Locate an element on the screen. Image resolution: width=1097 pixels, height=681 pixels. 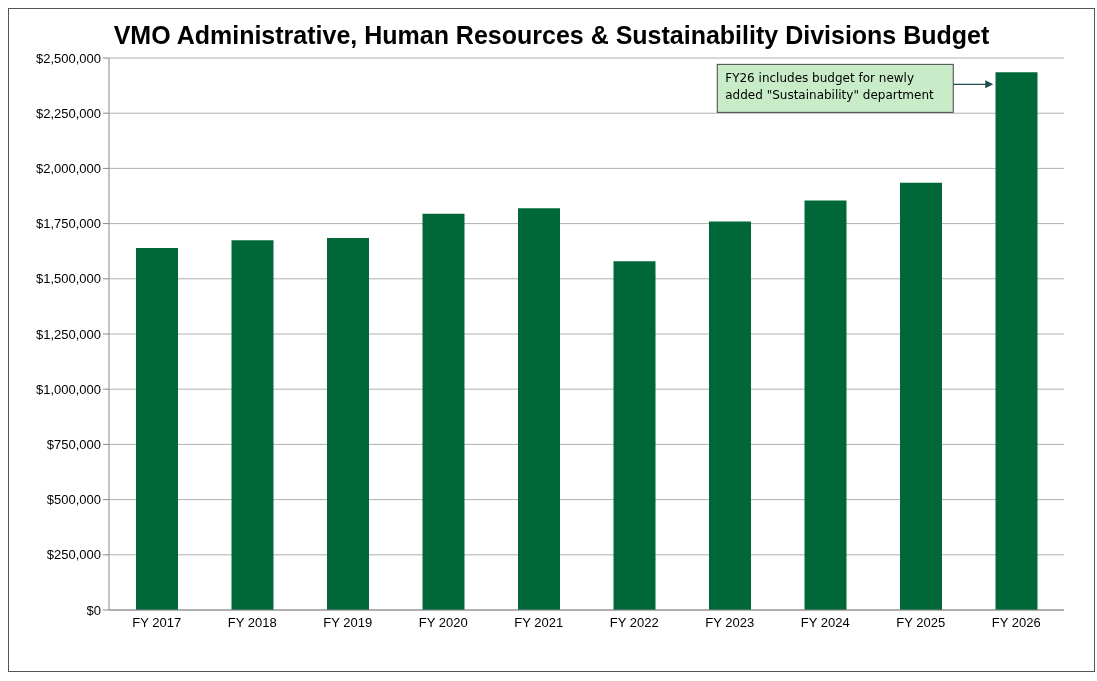
annotation: FY26 includes budget for newly added "Sustainability" department is located at coordinates (835, 87).